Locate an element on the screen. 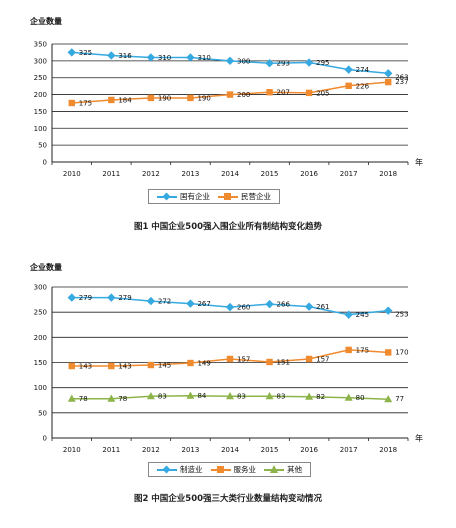 Image resolution: width=456 pixels, height=528 pixels. legend-triangle-icon is located at coordinates (274, 469).